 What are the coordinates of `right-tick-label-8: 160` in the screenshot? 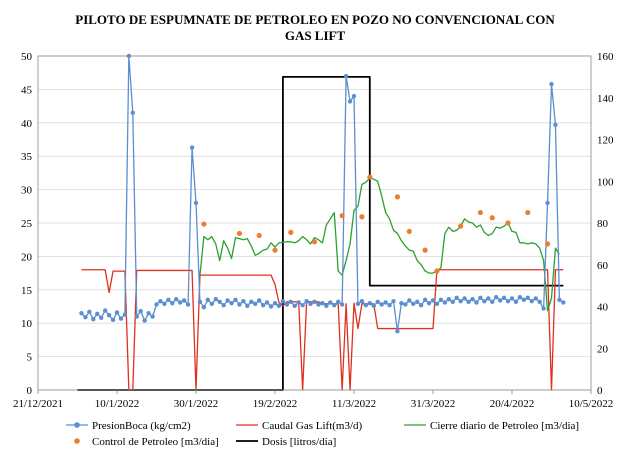 It's located at (605, 57).